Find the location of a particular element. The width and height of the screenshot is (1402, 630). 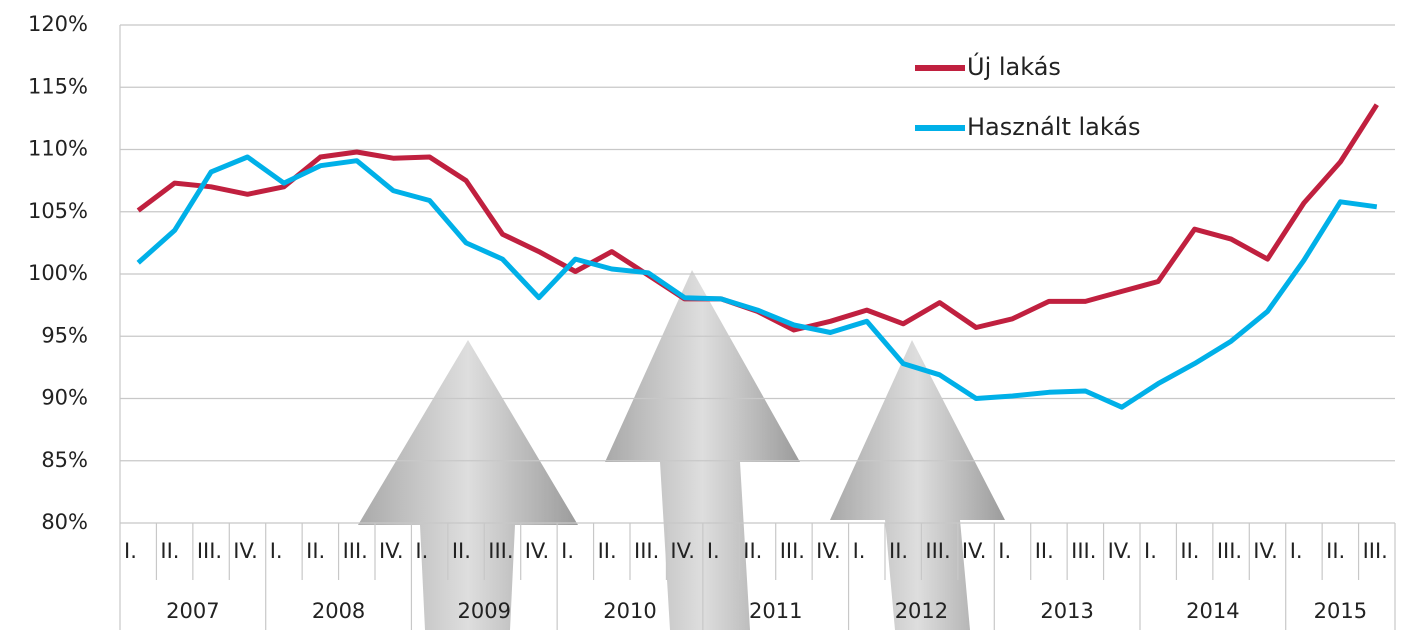

y-tick-label: 80% is located at coordinates (64, 522).